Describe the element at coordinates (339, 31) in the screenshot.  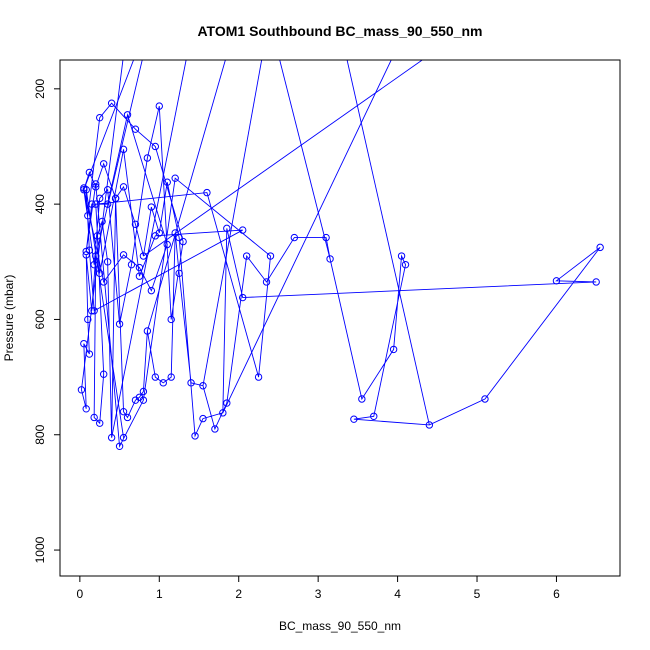
I see `chart-title: ATOM1 Southbound BC_mass_90_550_nm` at that location.